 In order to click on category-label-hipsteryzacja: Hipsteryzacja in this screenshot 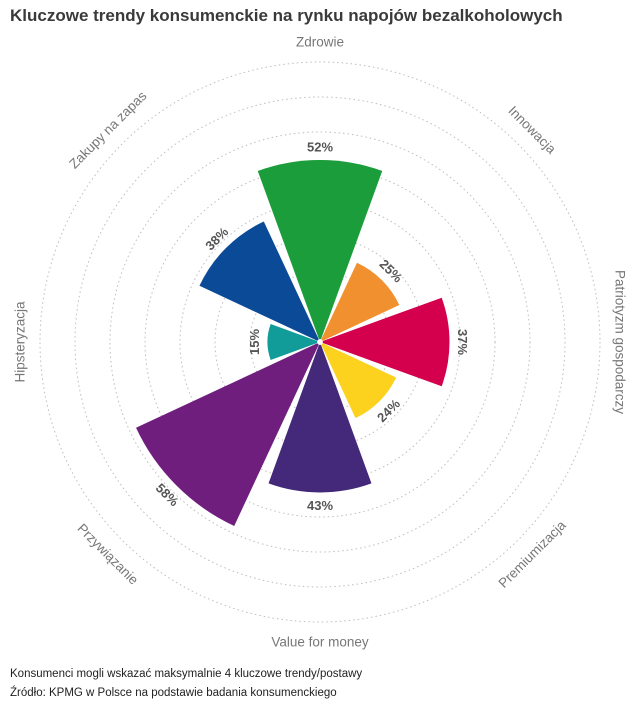, I will do `click(20, 342)`.